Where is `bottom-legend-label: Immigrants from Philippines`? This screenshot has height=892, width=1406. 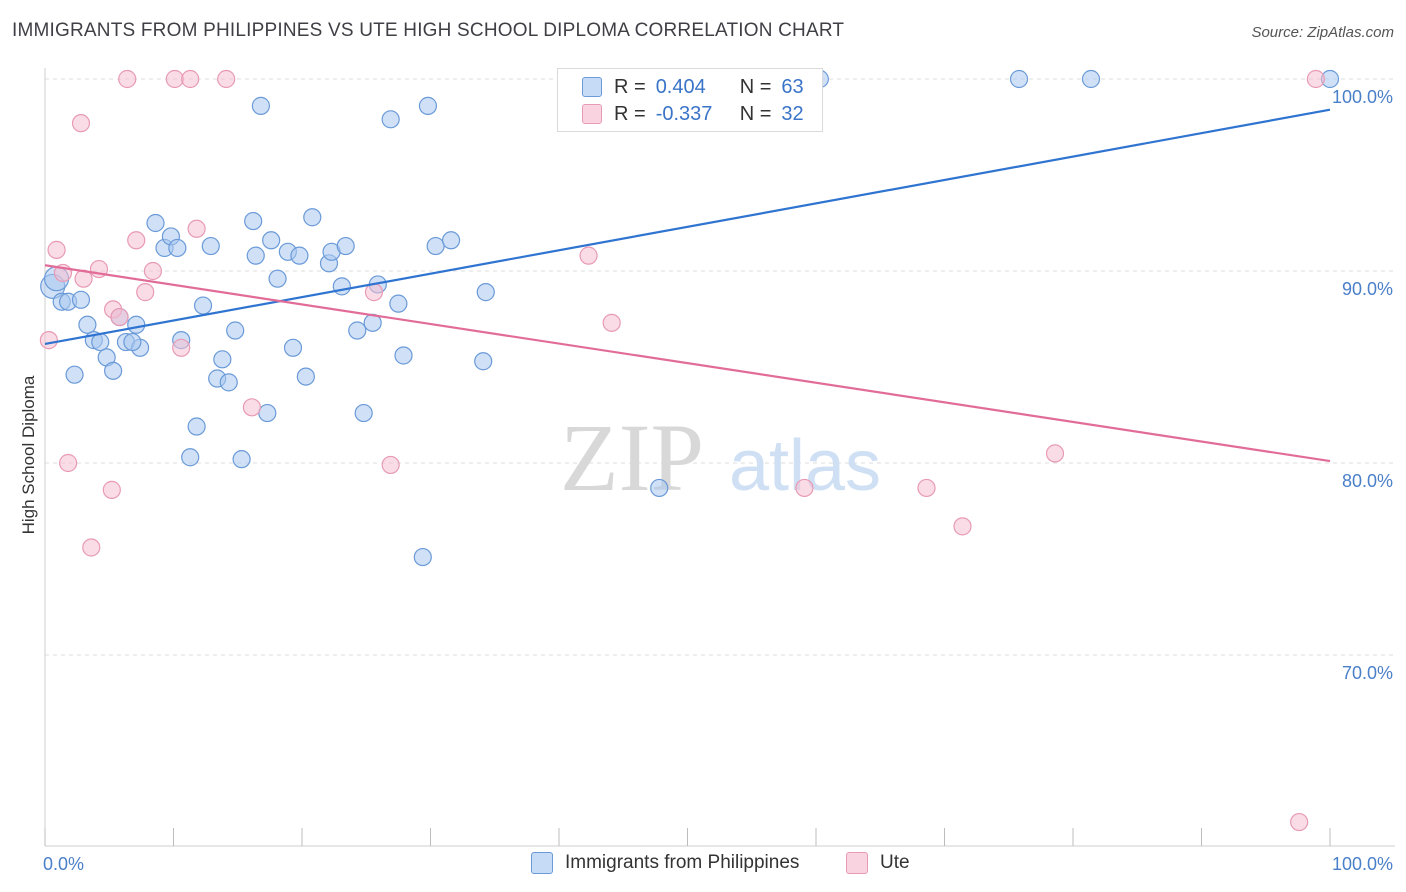
bottom-legend-label: Immigrants from Philippines is located at coordinates (682, 862).